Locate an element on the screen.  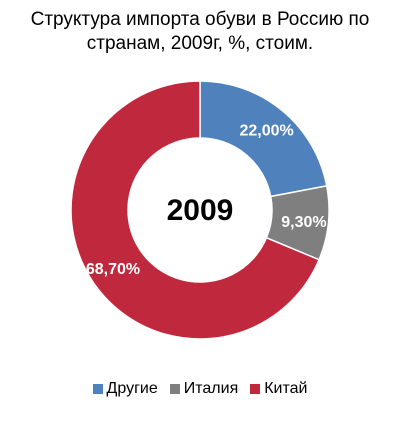
legend-label-italiya: Италия is located at coordinates (211, 388).